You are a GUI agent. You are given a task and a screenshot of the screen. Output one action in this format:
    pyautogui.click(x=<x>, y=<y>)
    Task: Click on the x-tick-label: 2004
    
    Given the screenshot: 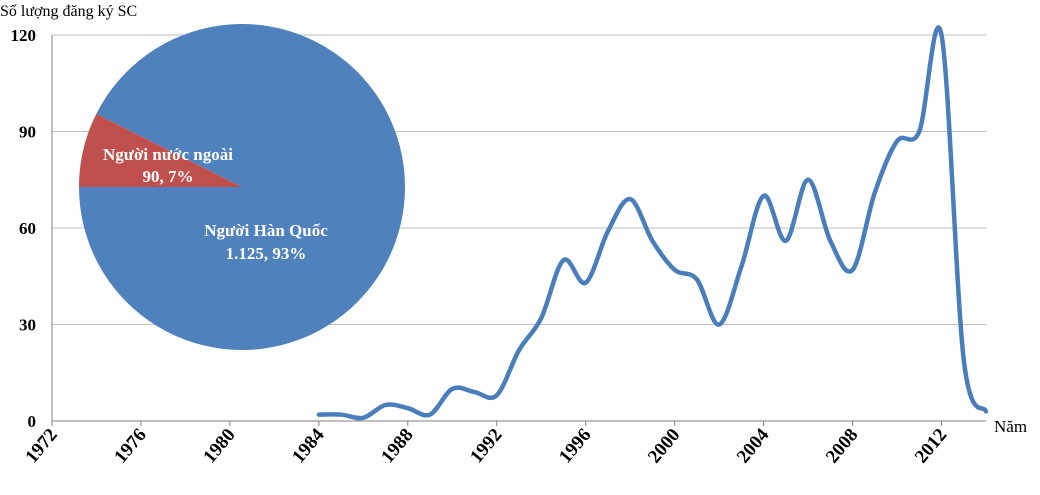 What is the action you would take?
    pyautogui.click(x=753, y=445)
    